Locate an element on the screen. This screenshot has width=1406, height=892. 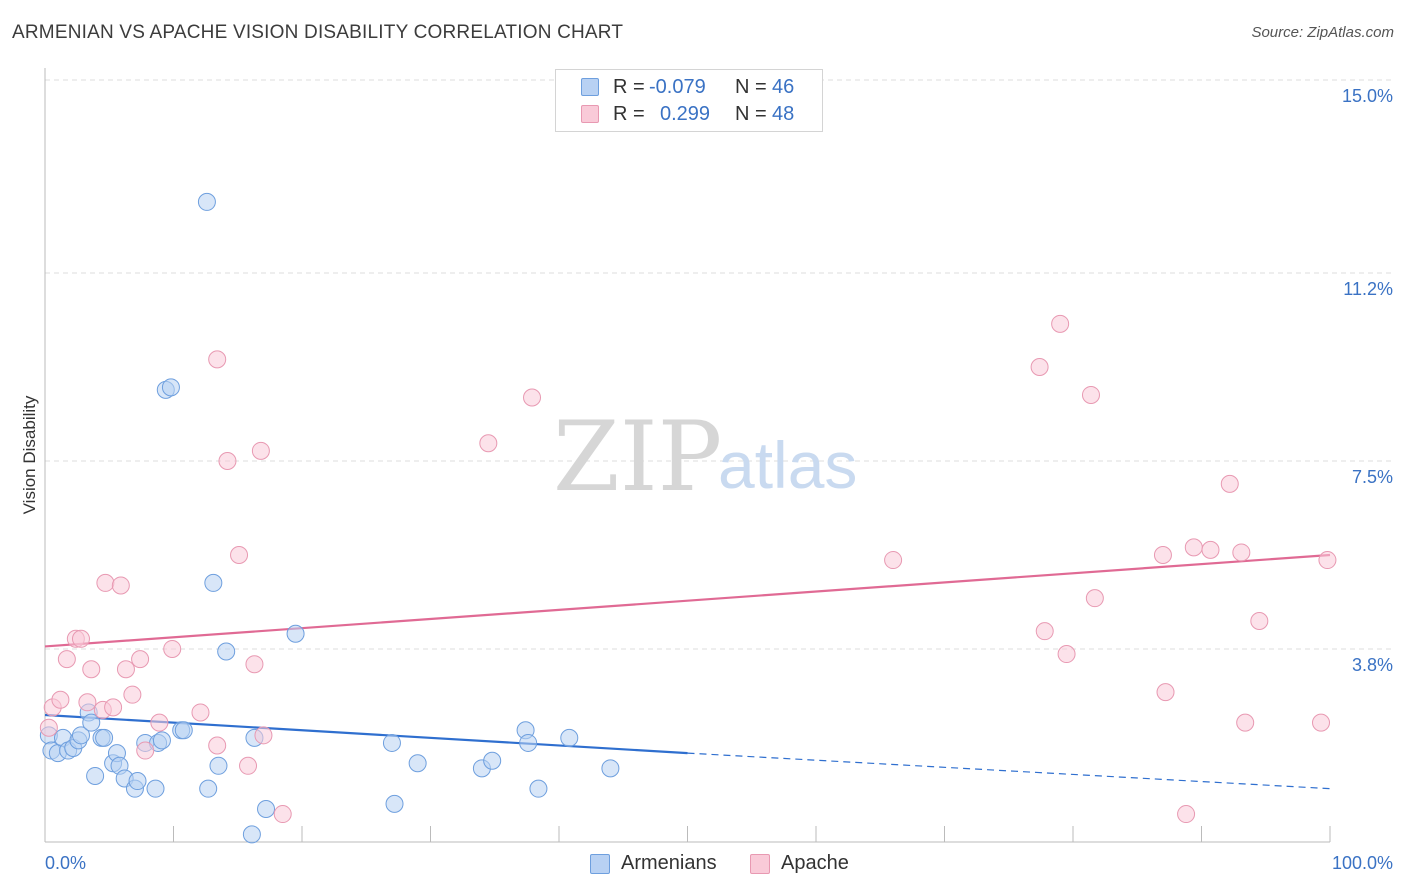
armenians-legend-swatch is located at coordinates (600, 864).